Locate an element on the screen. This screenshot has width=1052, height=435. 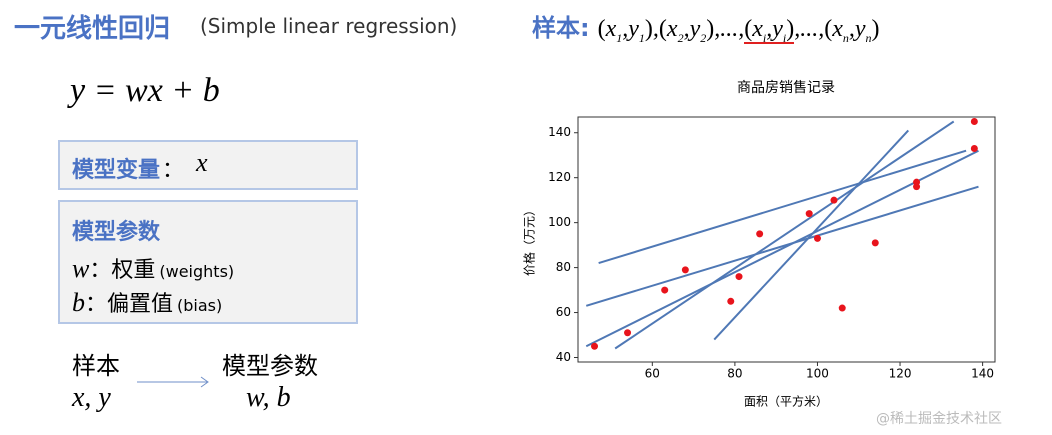
param-row: w：权重 (weights) is located at coordinates (153, 268).